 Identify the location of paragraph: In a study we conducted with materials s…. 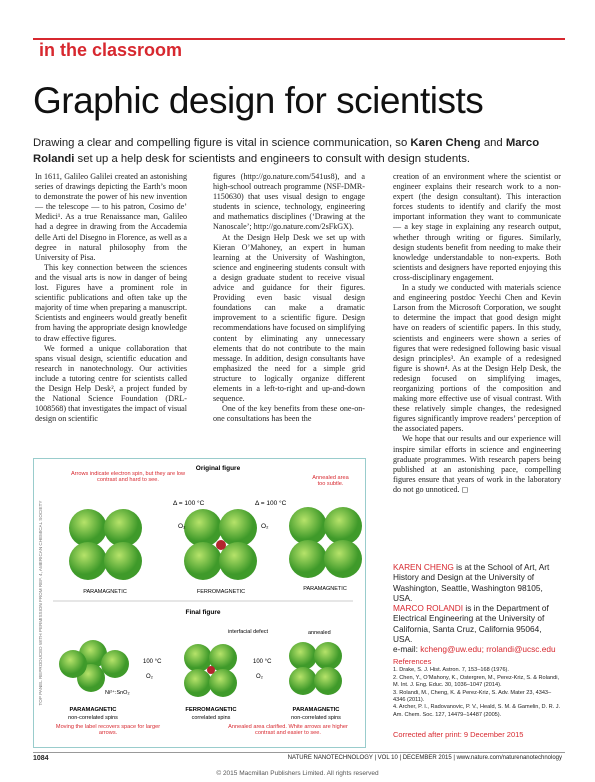
(477, 358).